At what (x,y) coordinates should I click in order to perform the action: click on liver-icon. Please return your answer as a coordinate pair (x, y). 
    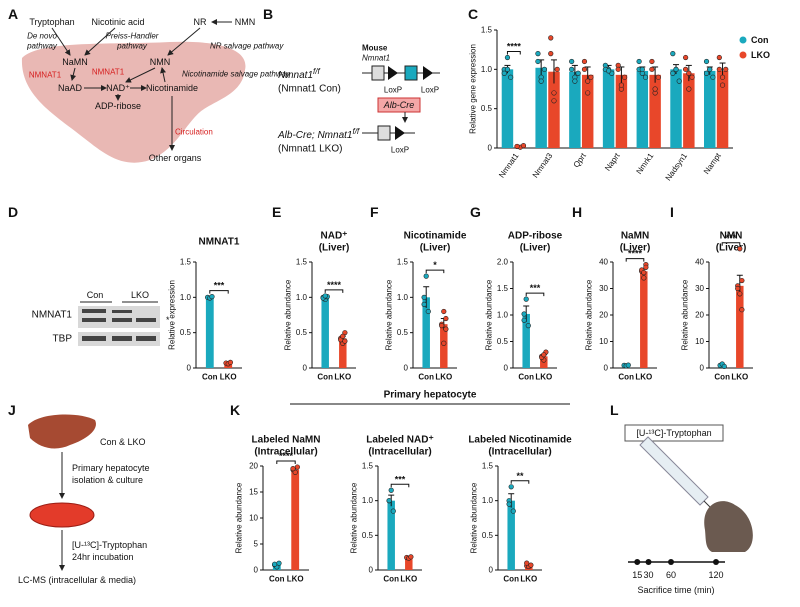
    Looking at the image, I should click on (62, 431).